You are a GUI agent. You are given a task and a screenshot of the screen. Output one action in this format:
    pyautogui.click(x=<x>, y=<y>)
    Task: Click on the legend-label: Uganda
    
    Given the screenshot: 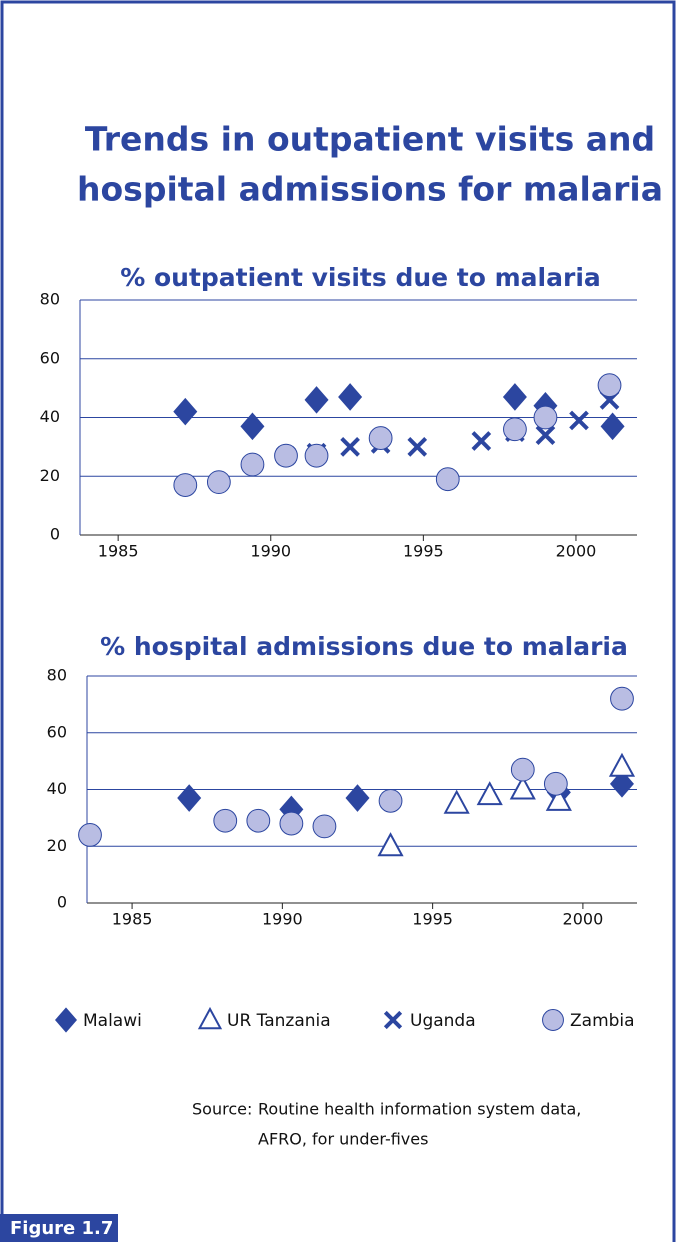 What is the action you would take?
    pyautogui.click(x=443, y=1021)
    